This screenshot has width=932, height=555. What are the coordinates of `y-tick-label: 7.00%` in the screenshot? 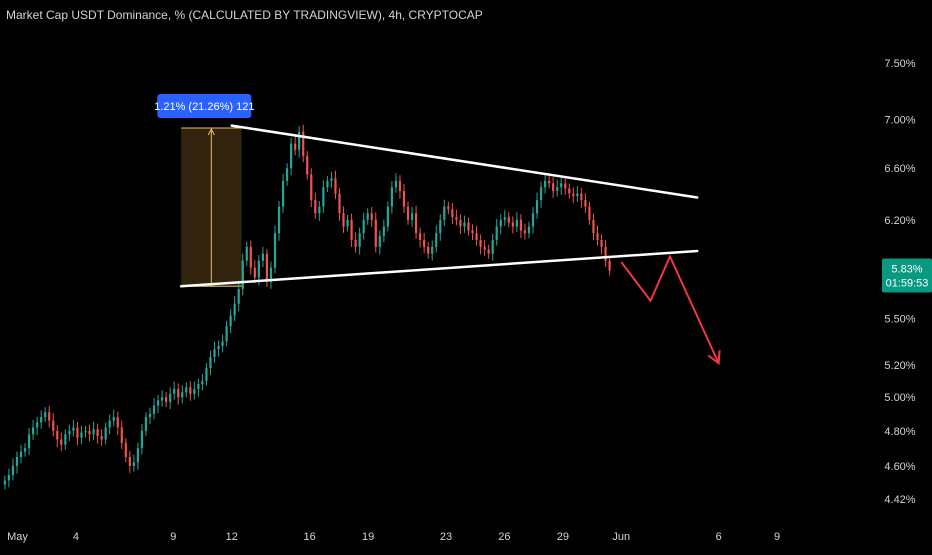 It's located at (899, 121).